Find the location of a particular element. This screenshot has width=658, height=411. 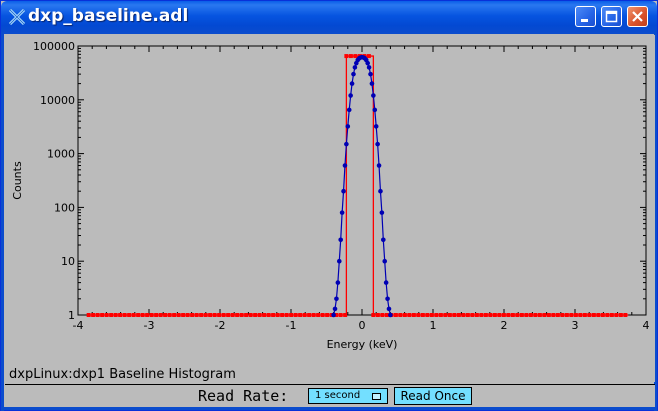

x-tick-label: -3 is located at coordinates (149, 325).